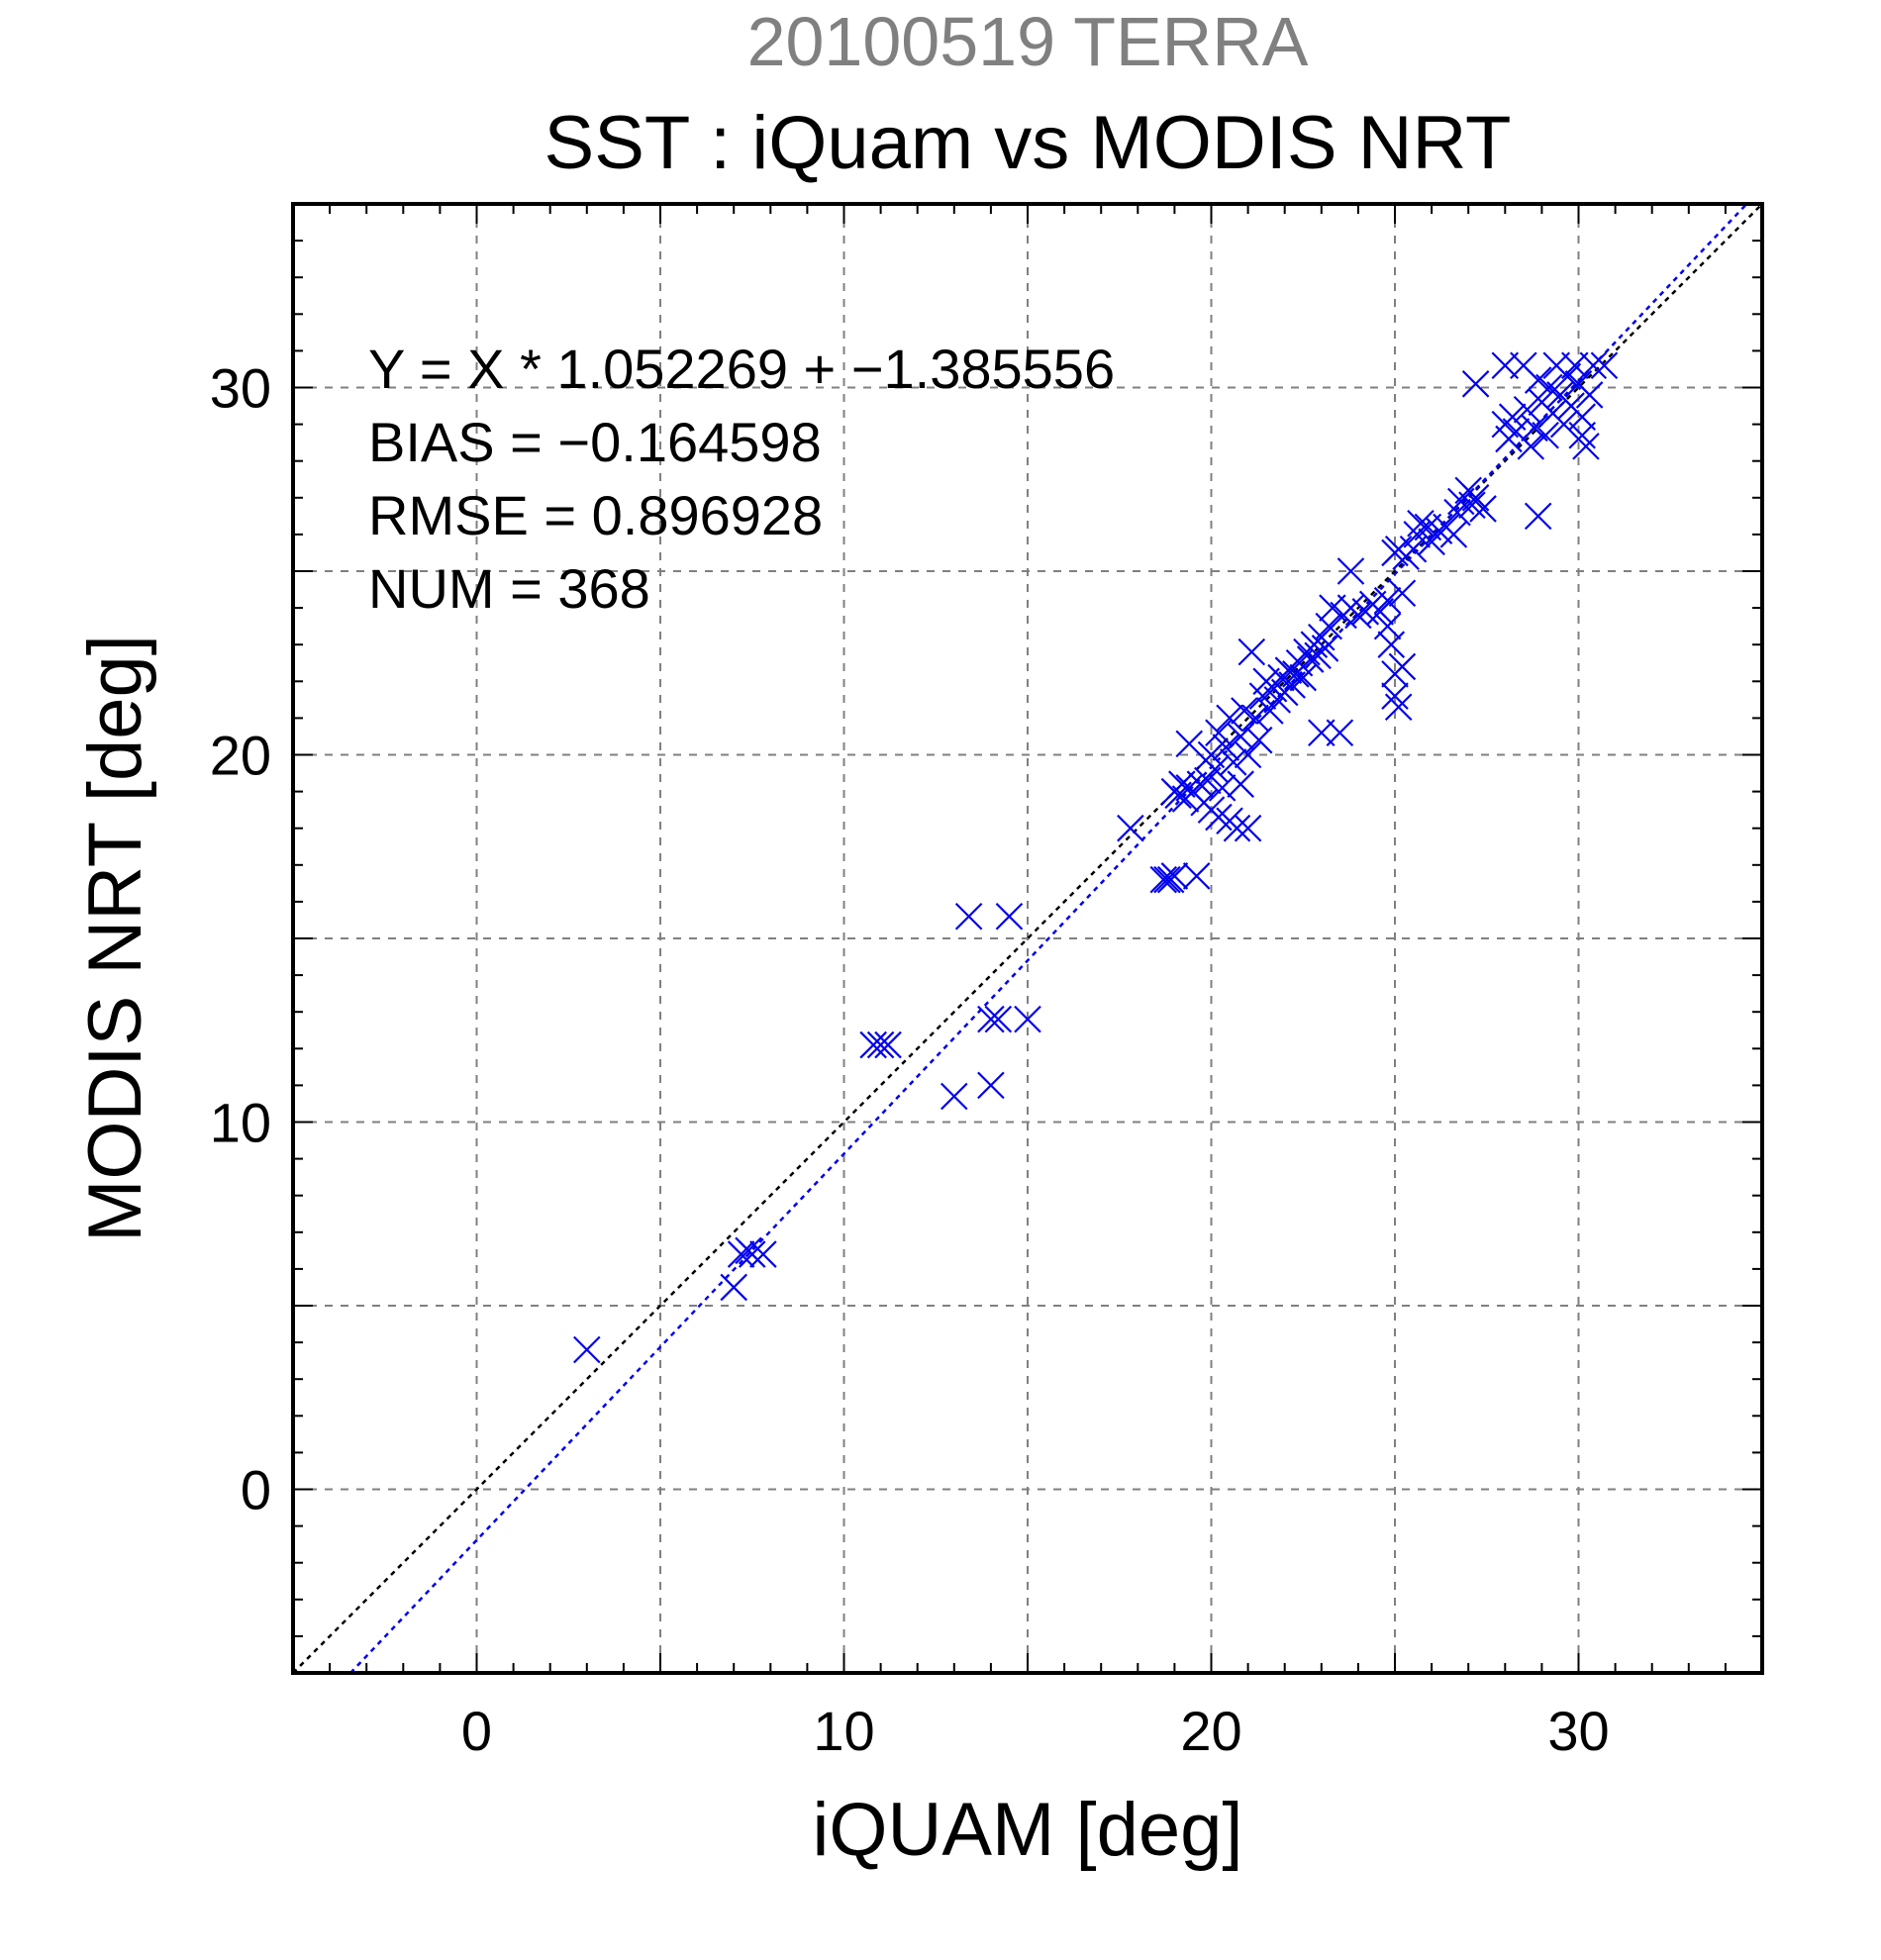  I want to click on num-stat: NUM = 368, so click(509, 588).